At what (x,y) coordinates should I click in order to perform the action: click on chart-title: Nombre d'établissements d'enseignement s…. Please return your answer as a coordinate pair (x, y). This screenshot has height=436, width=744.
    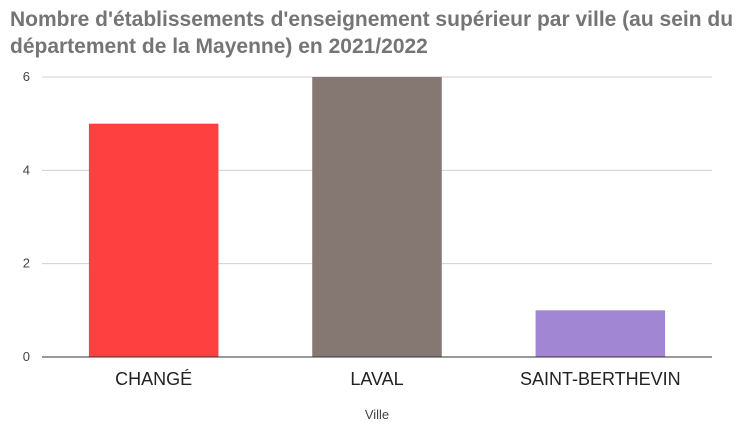
    Looking at the image, I should click on (372, 33).